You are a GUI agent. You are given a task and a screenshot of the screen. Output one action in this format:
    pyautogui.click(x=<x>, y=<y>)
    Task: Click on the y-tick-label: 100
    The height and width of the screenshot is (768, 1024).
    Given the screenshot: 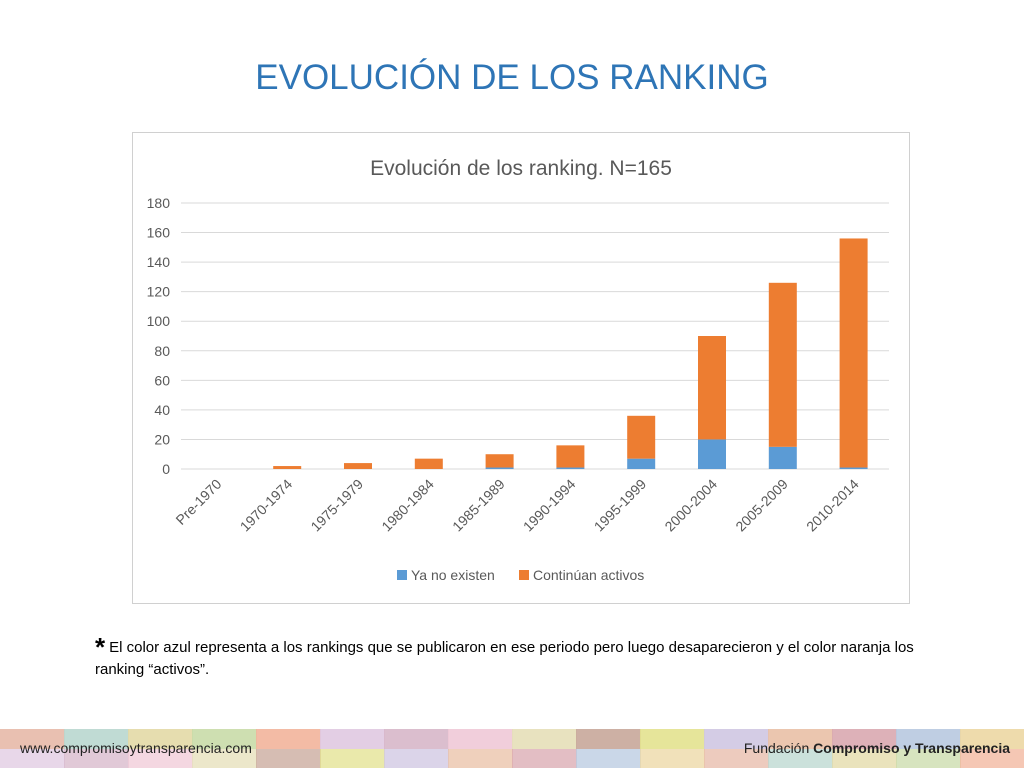 What is the action you would take?
    pyautogui.click(x=159, y=321)
    